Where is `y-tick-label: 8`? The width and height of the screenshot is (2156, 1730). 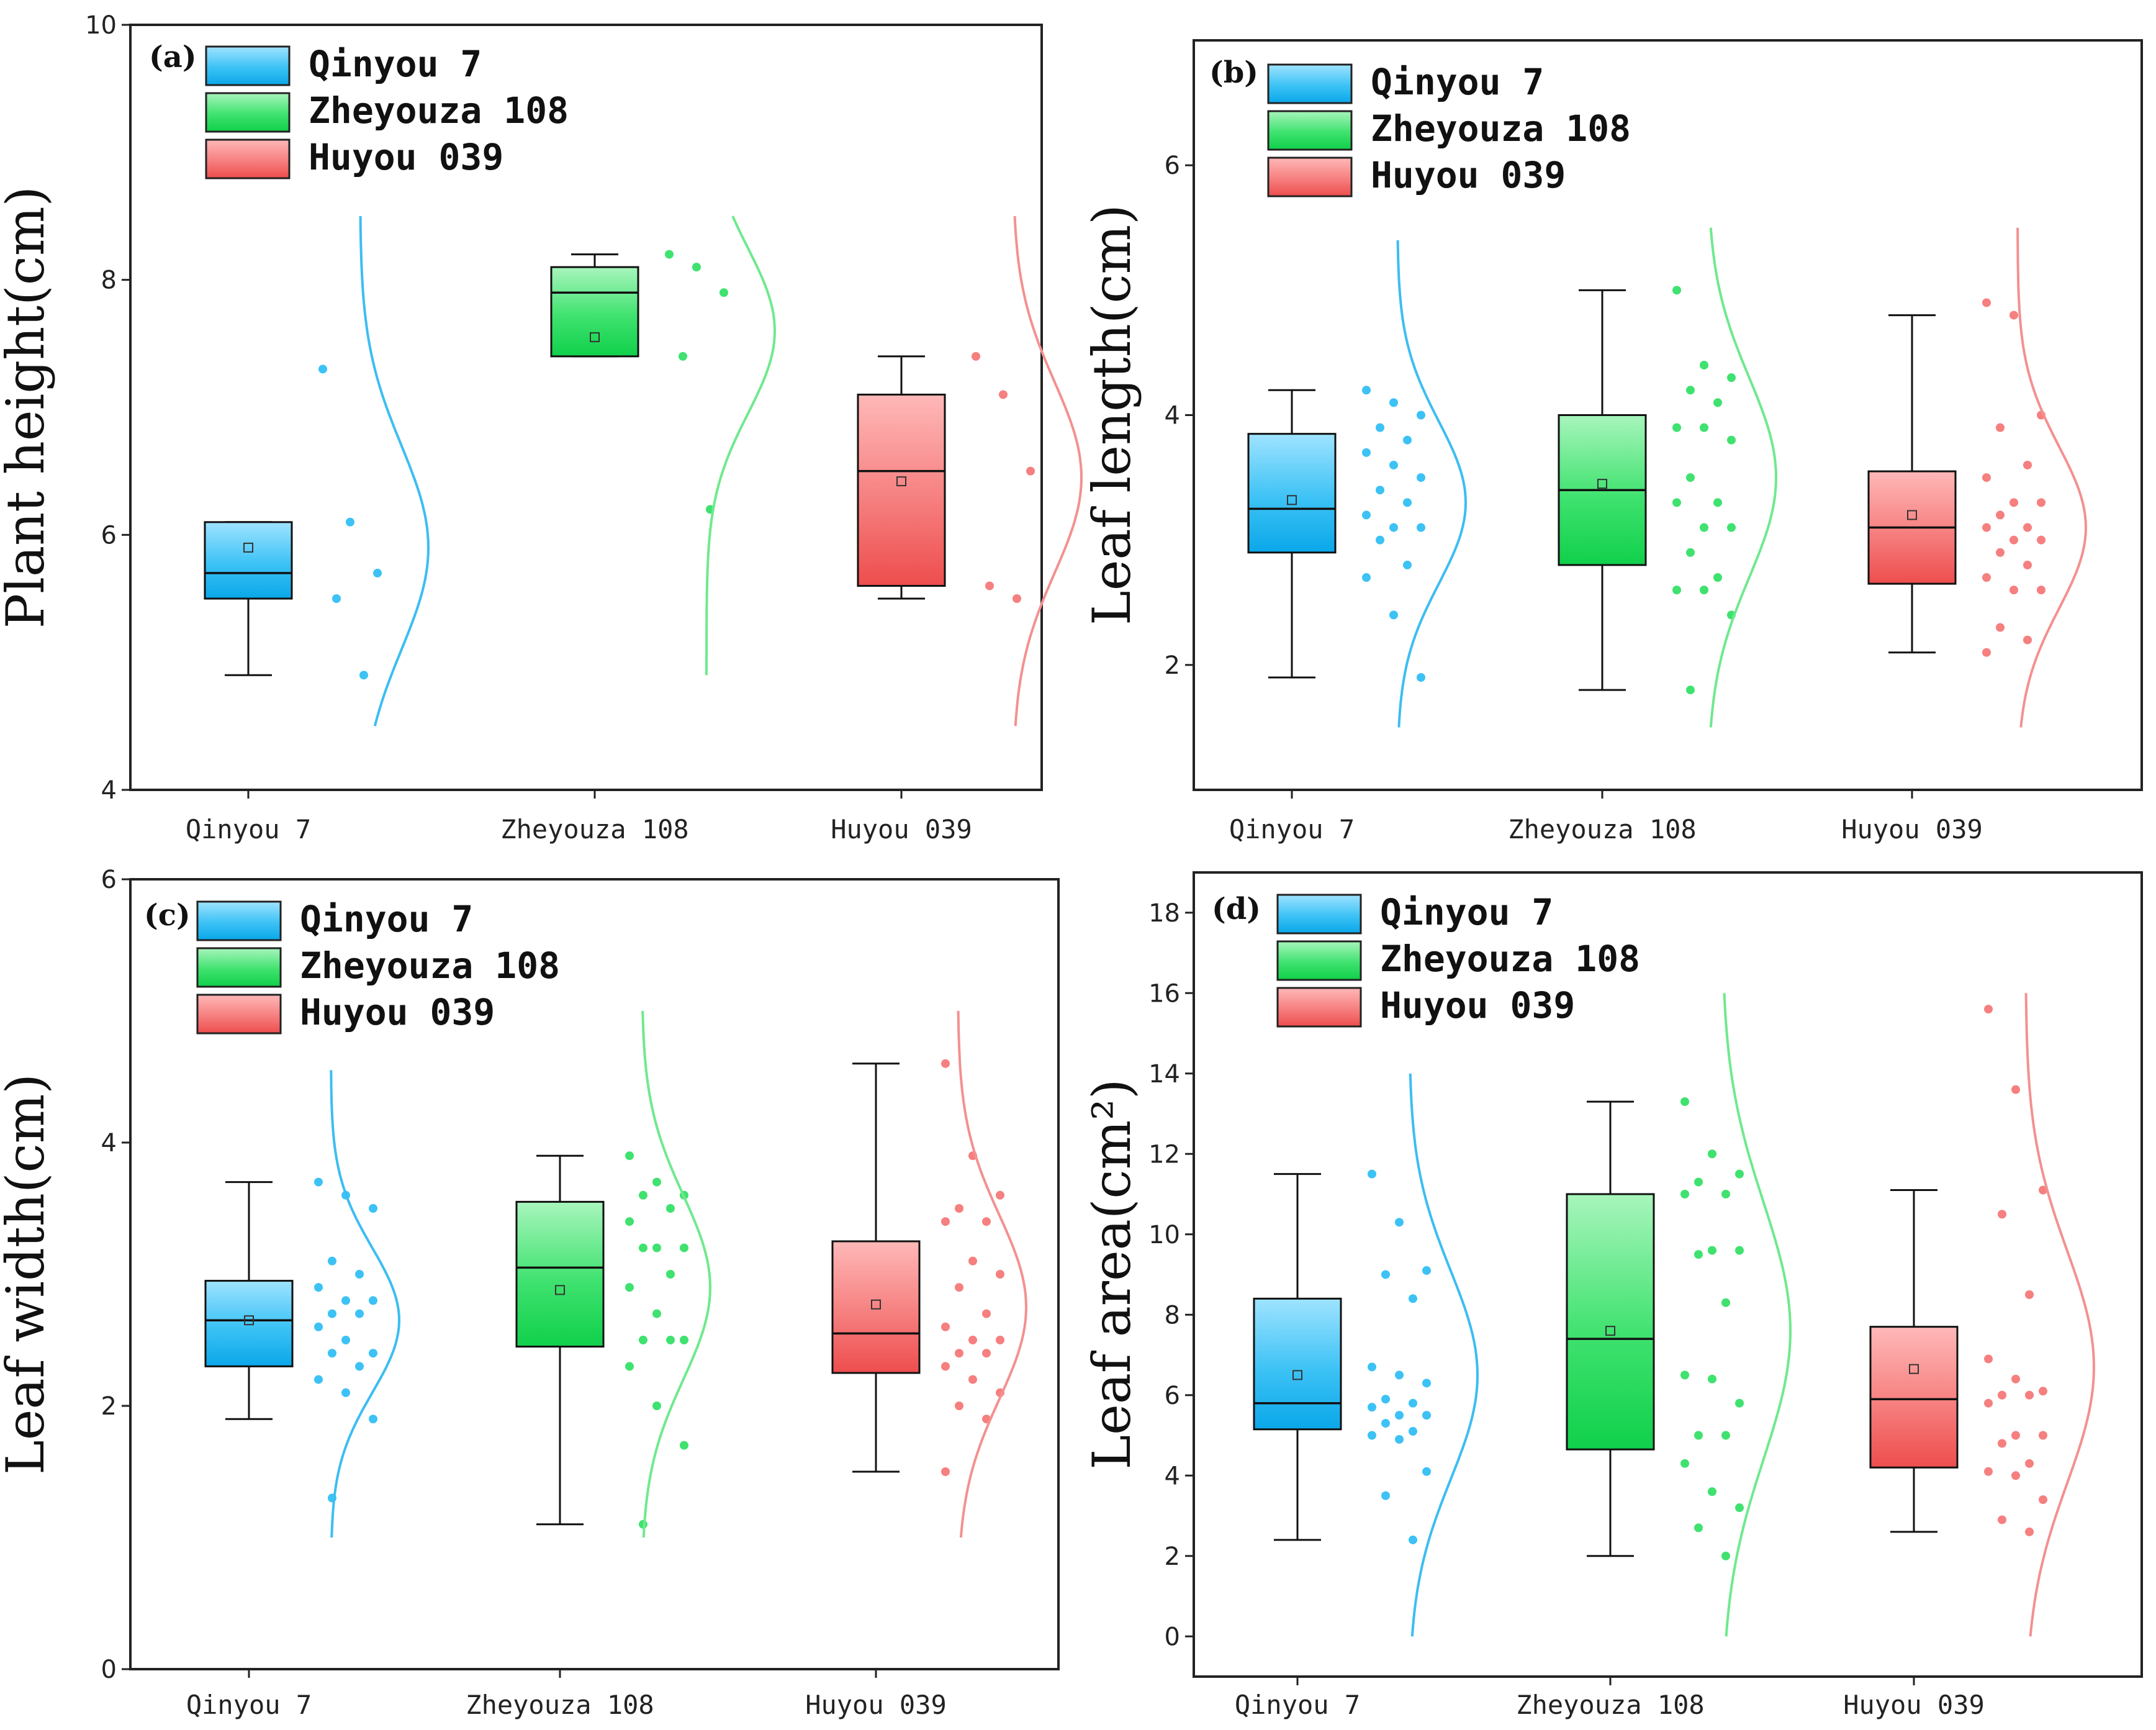 y-tick-label: 8 is located at coordinates (1172, 1315).